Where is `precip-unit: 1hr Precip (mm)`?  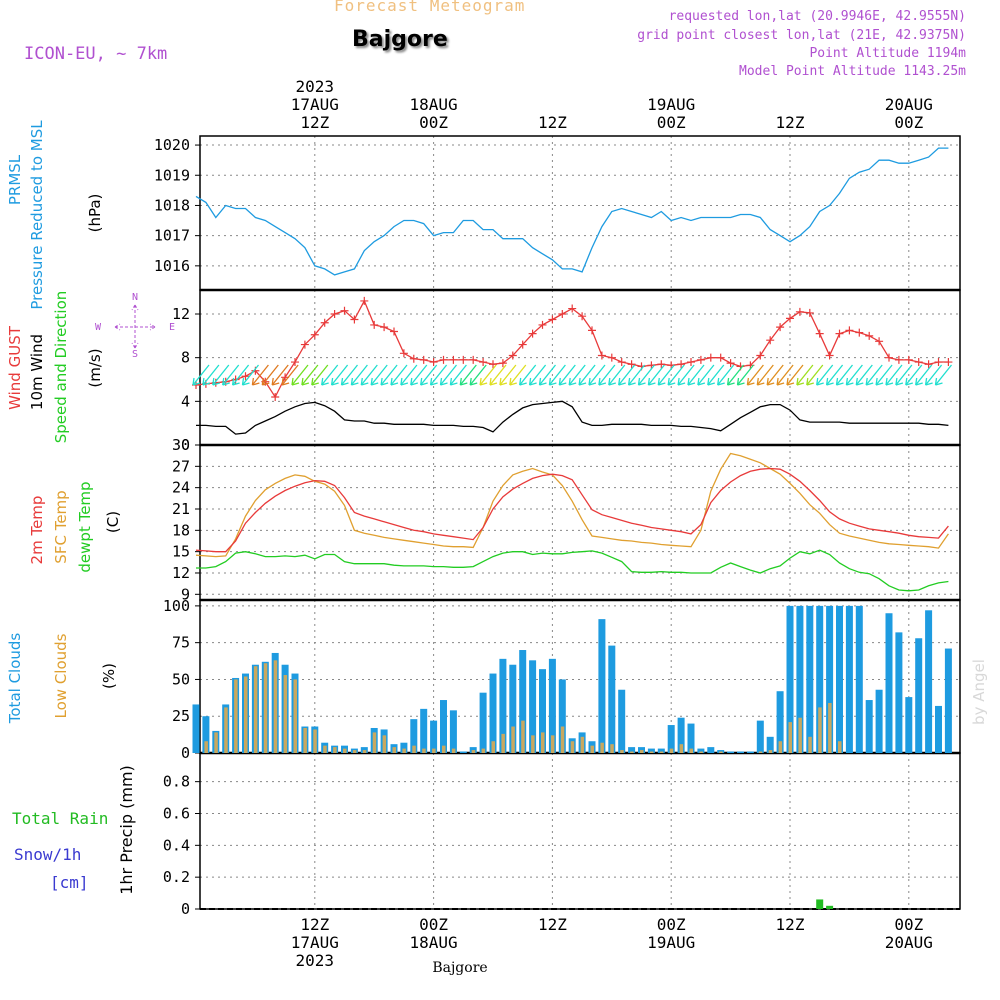 precip-unit: 1hr Precip (mm) is located at coordinates (126, 830).